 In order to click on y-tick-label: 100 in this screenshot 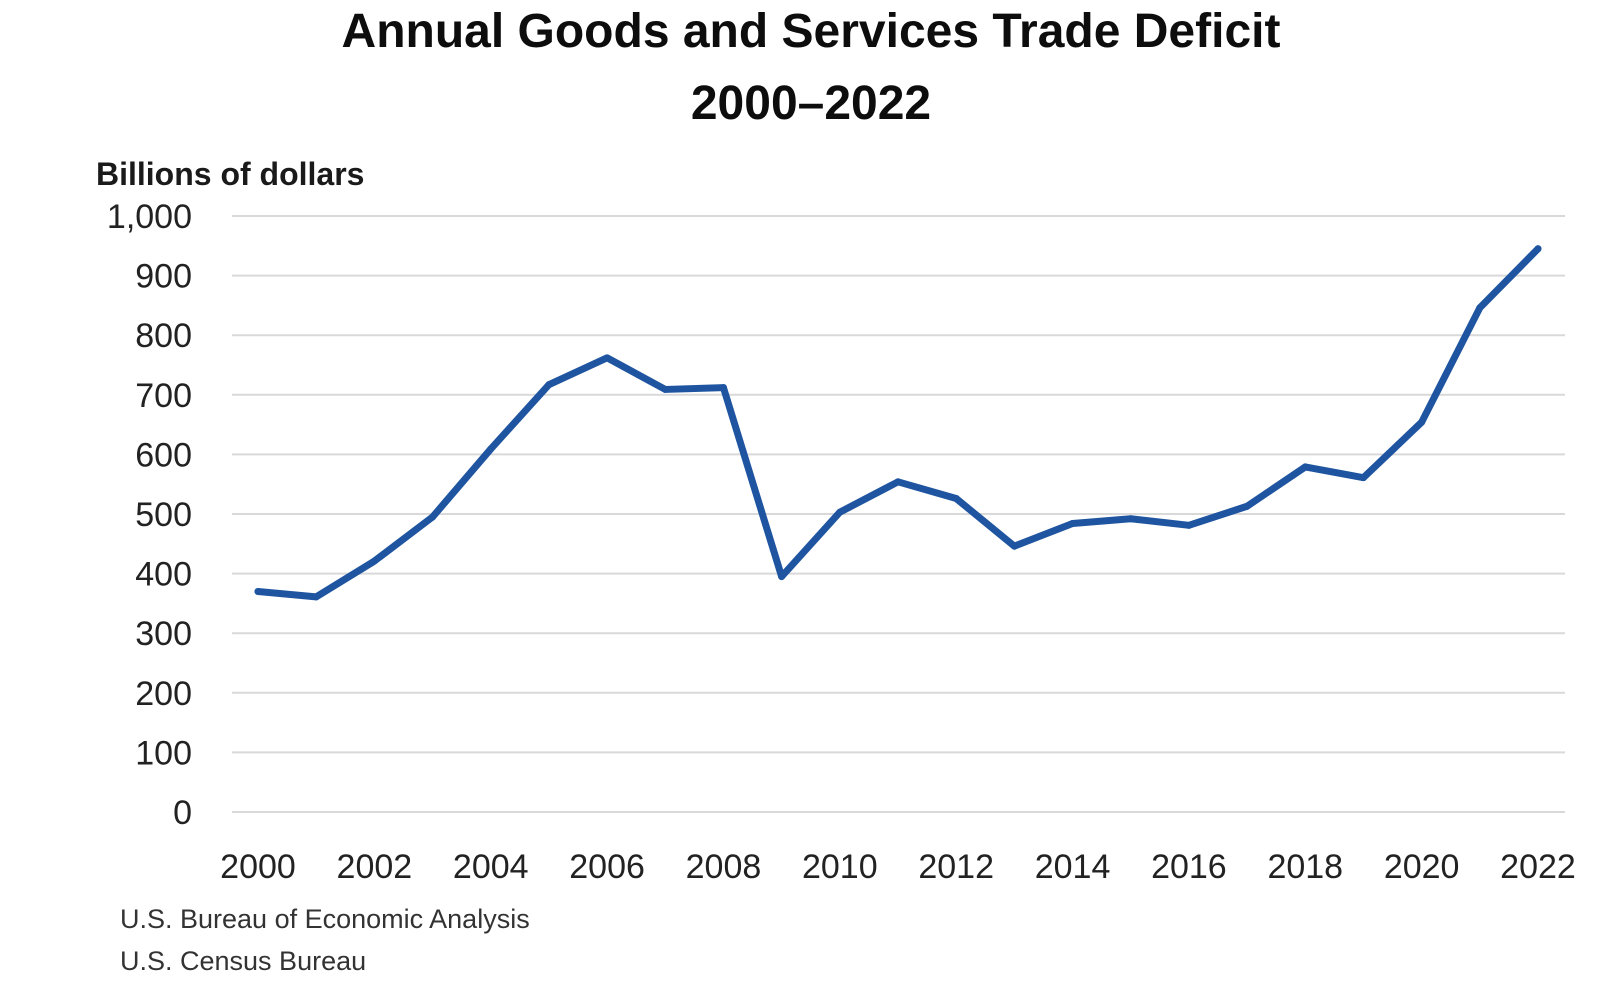, I will do `click(163, 753)`.